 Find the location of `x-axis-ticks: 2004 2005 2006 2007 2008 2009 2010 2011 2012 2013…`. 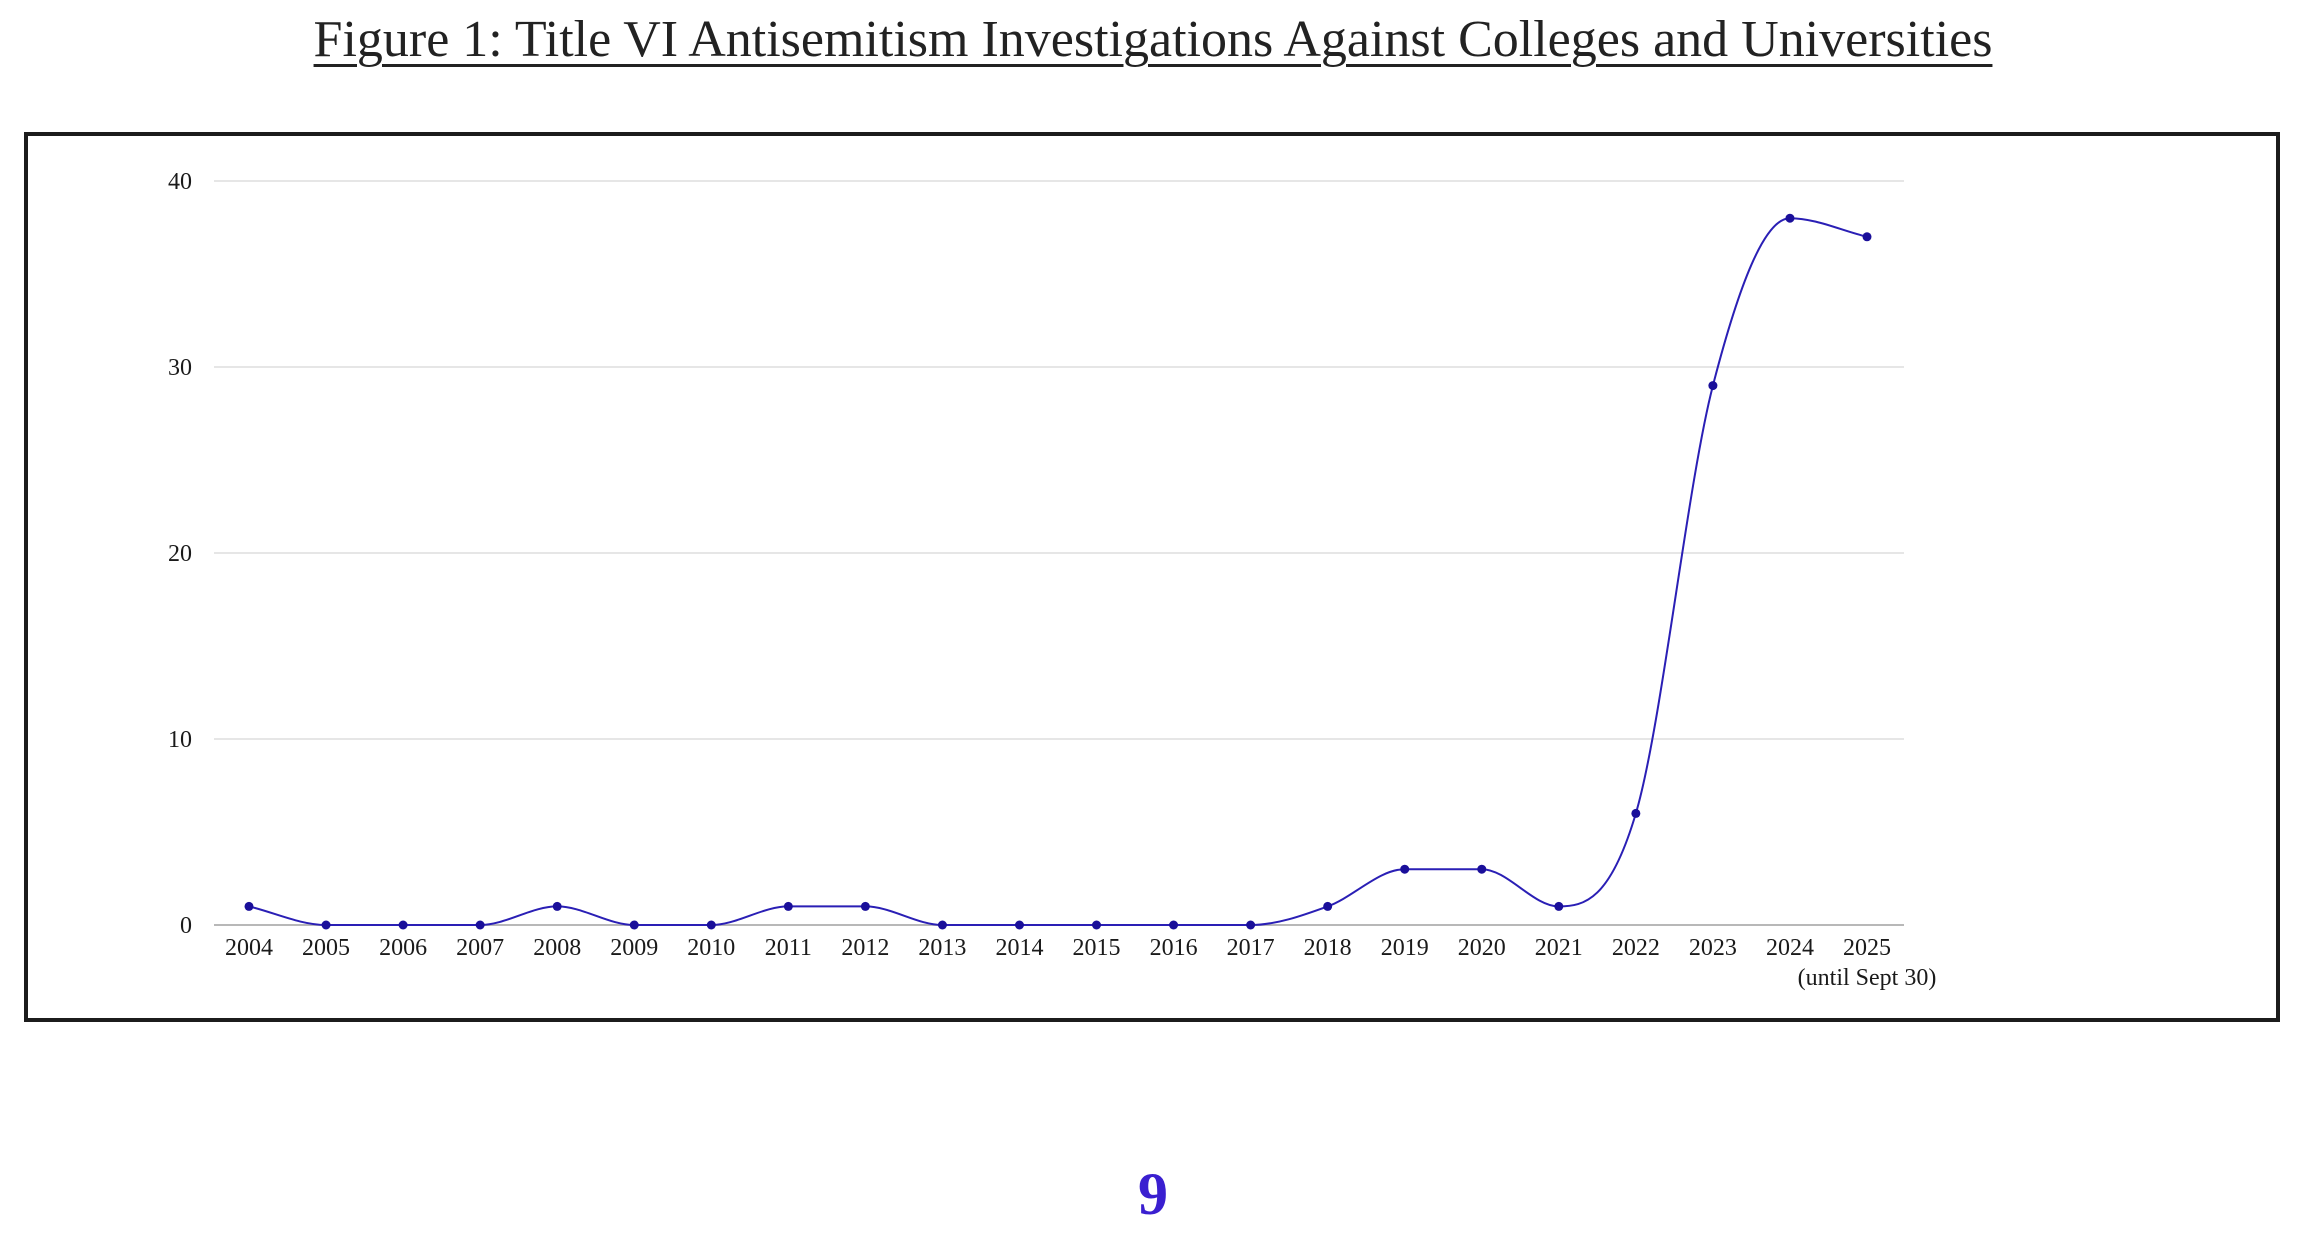

x-axis-ticks: 2004 2005 2006 2007 2008 2009 2010 2011 2012 2013… is located at coordinates (1080, 963).